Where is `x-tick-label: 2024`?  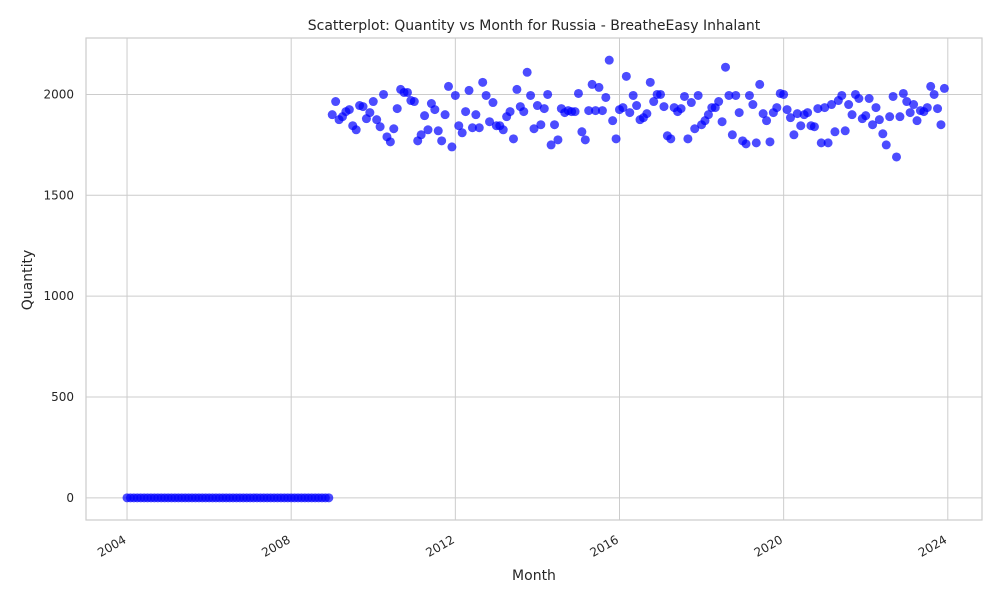 x-tick-label: 2024 is located at coordinates (932, 545).